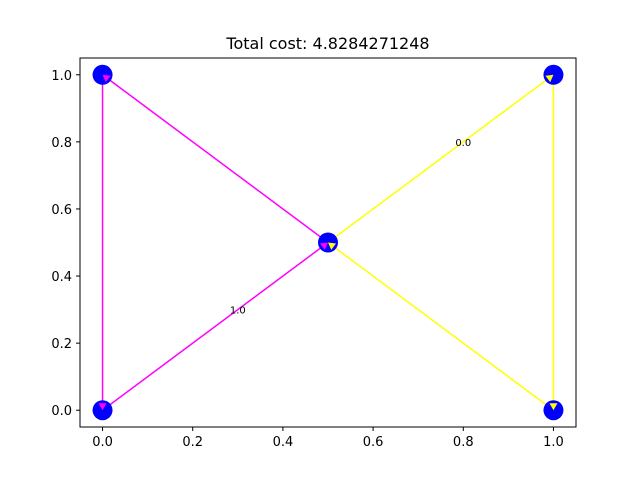  What do you see at coordinates (102, 442) in the screenshot?
I see `x-tick-label: 0.0` at bounding box center [102, 442].